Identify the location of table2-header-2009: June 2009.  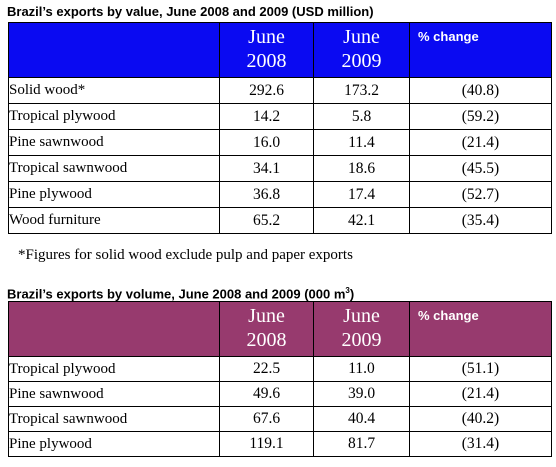
(361, 329).